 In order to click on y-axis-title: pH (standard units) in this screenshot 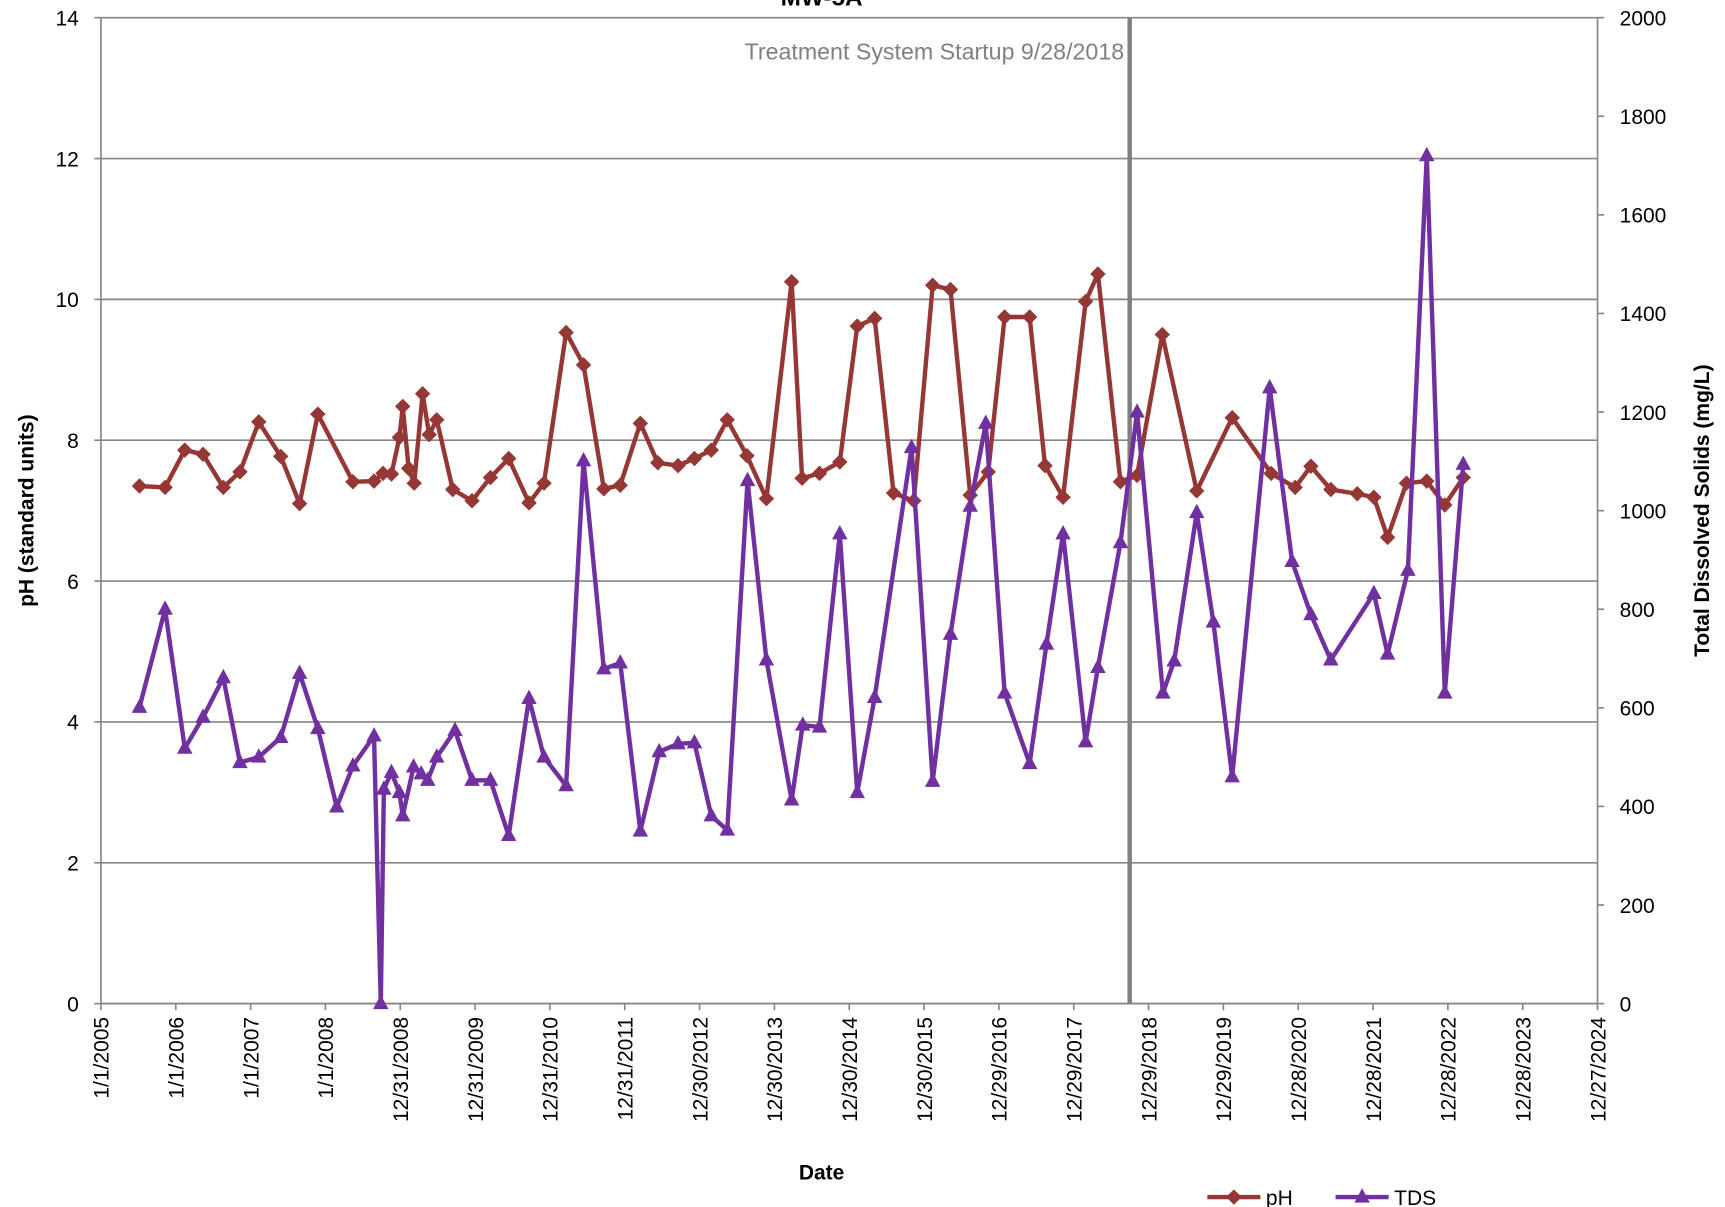, I will do `click(27, 510)`.